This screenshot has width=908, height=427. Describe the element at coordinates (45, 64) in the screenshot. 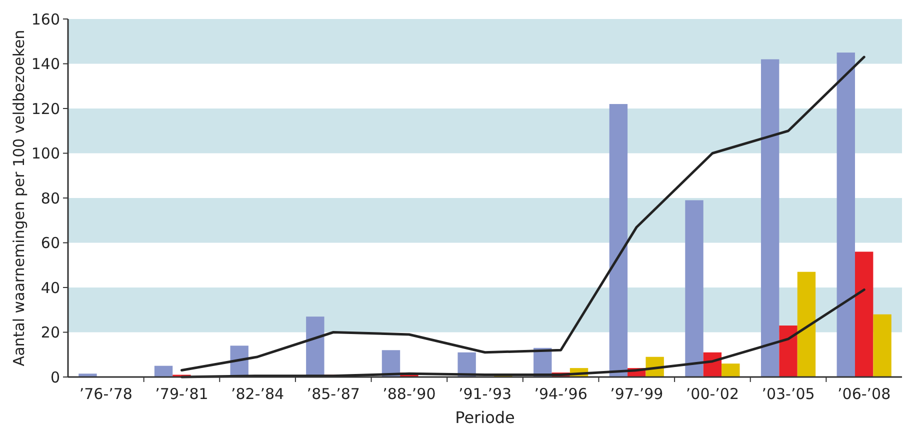

I see `y-tick-label: 140` at that location.